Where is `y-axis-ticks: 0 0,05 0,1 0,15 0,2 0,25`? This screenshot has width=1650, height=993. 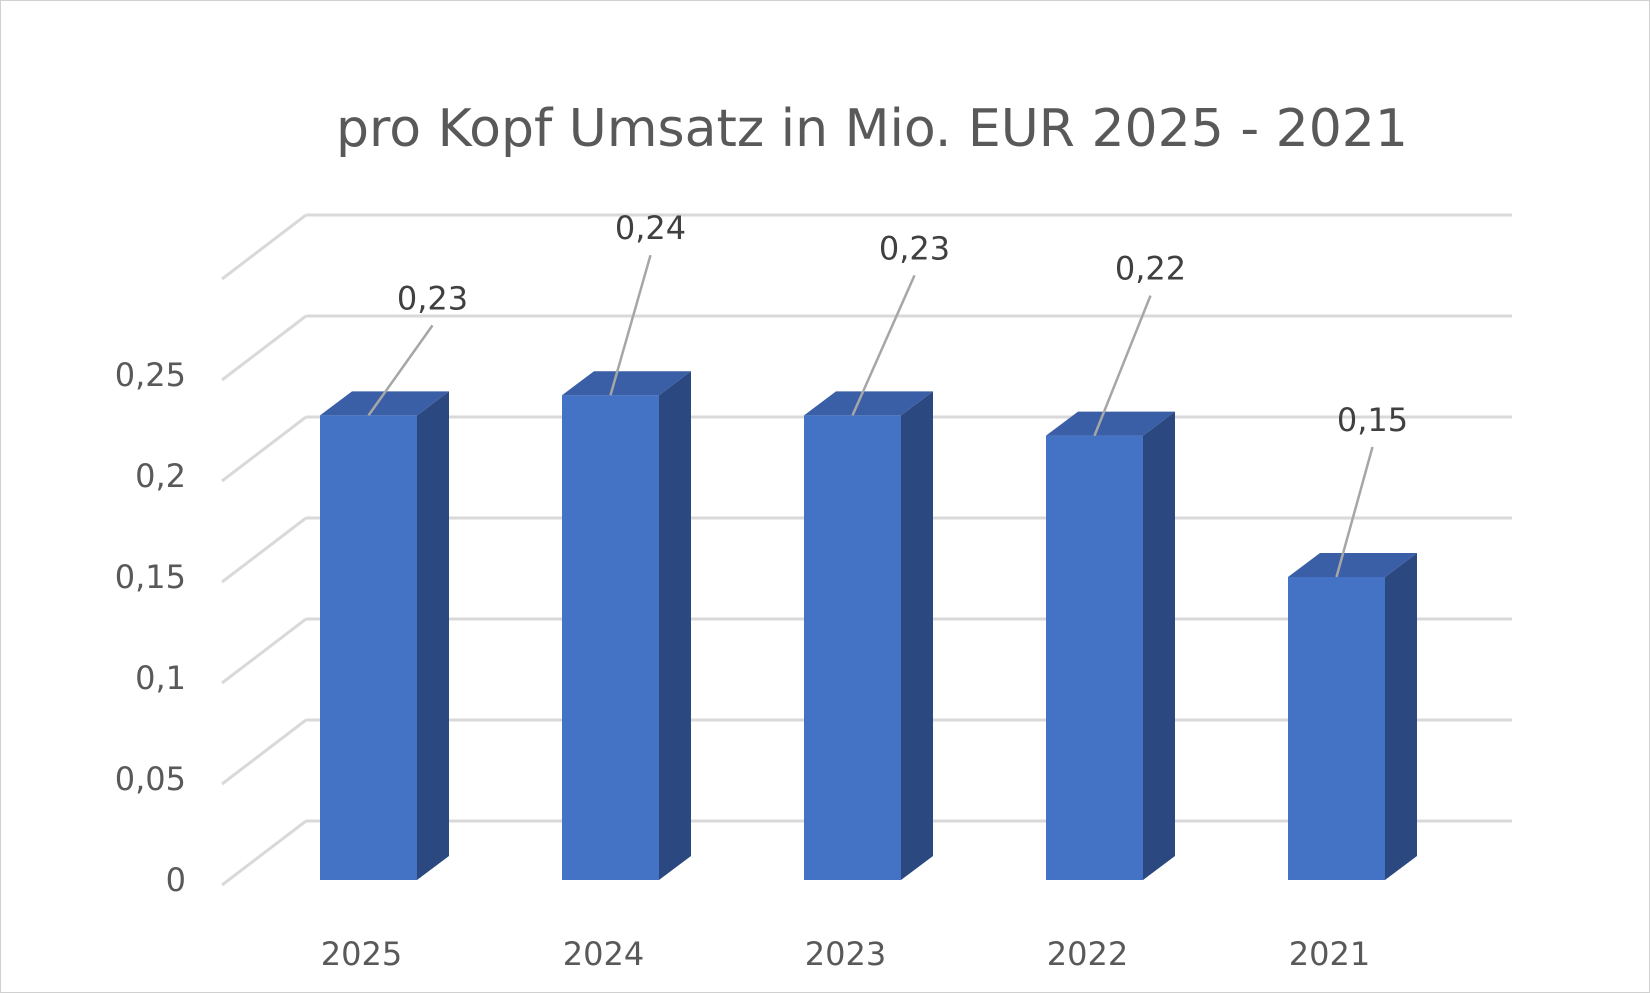 y-axis-ticks: 0 0,05 0,1 0,15 0,2 0,25 is located at coordinates (150, 627).